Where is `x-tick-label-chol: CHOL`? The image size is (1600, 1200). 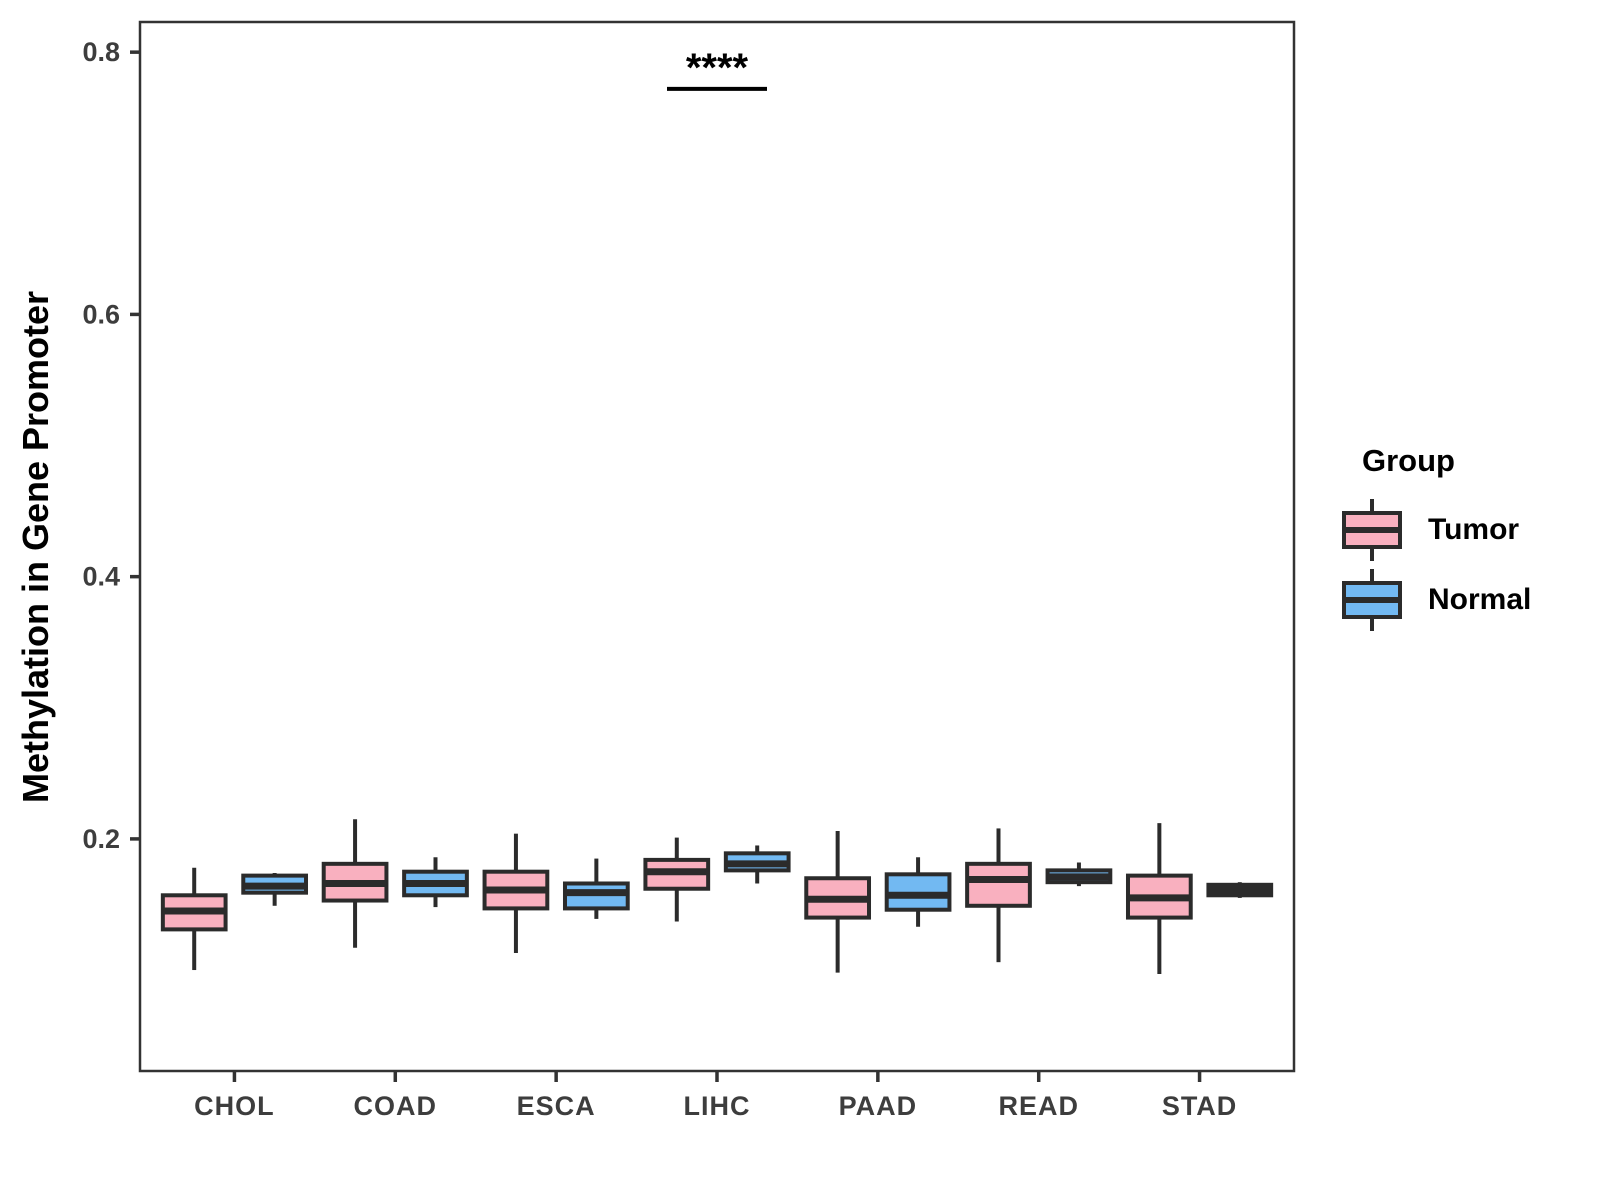 x-tick-label-chol: CHOL is located at coordinates (234, 1106).